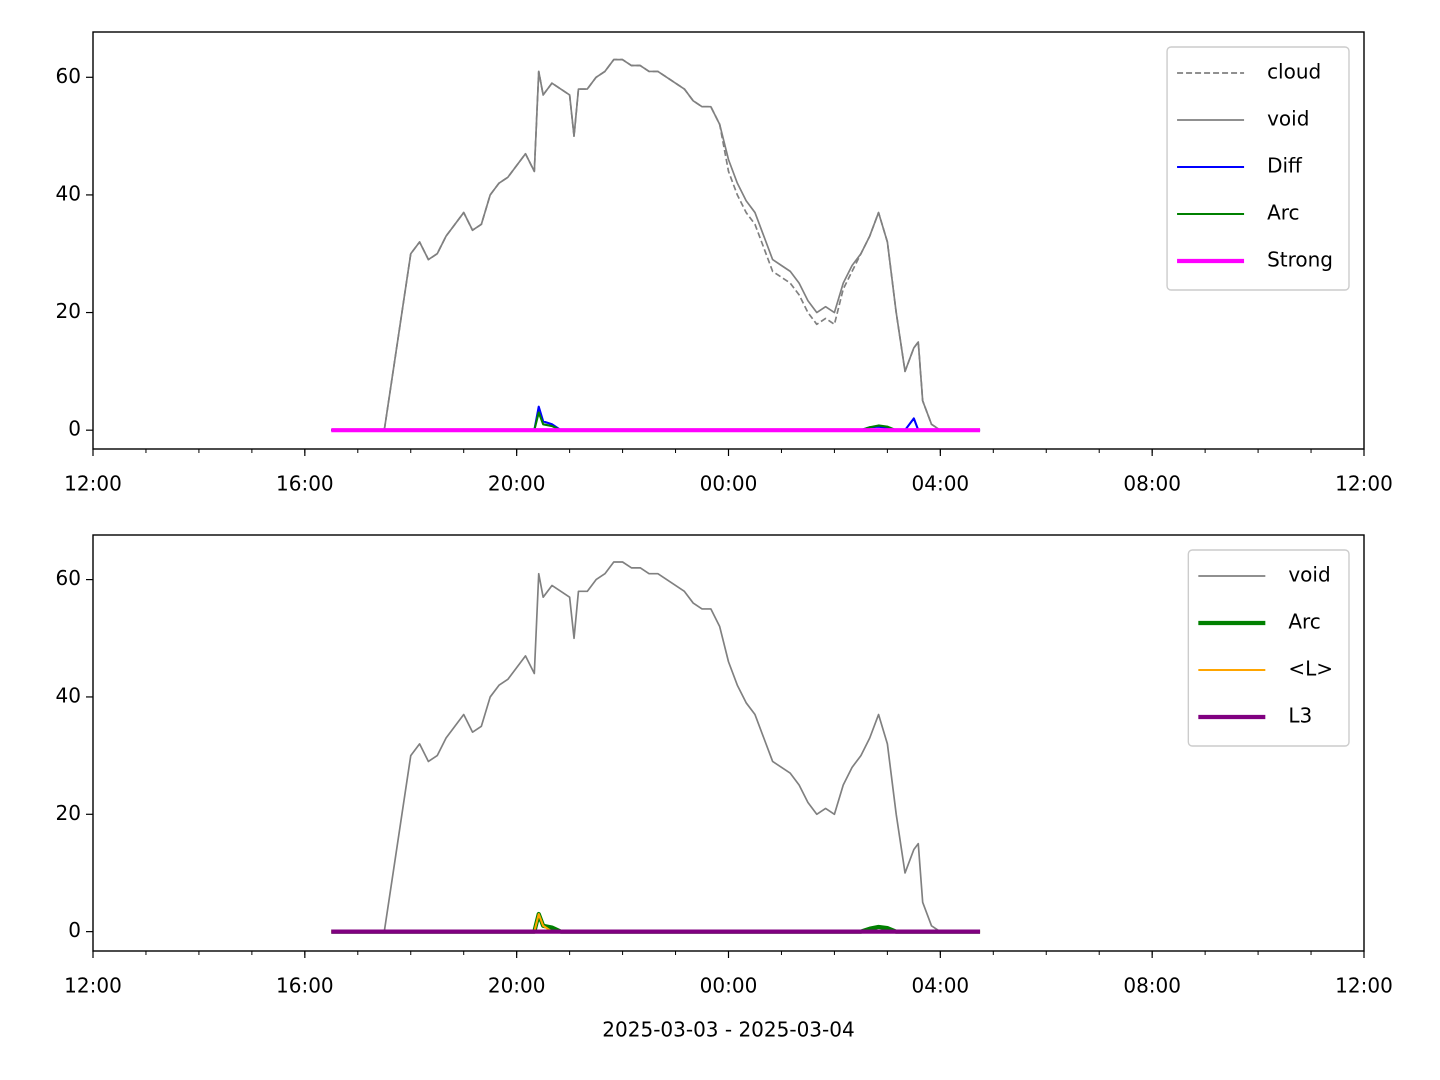  Describe the element at coordinates (1300, 260) in the screenshot. I see `legend-label: Strong` at that location.